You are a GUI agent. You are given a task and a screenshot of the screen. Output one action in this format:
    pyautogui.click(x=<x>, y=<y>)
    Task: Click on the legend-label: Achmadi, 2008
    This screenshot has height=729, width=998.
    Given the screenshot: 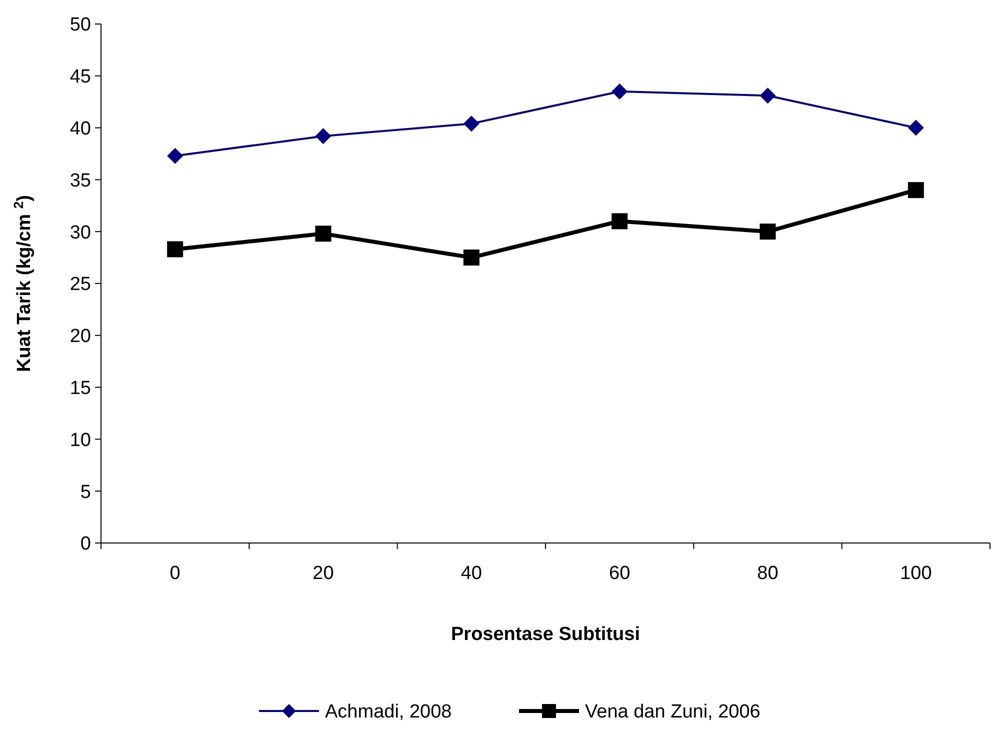 What is the action you would take?
    pyautogui.click(x=388, y=712)
    